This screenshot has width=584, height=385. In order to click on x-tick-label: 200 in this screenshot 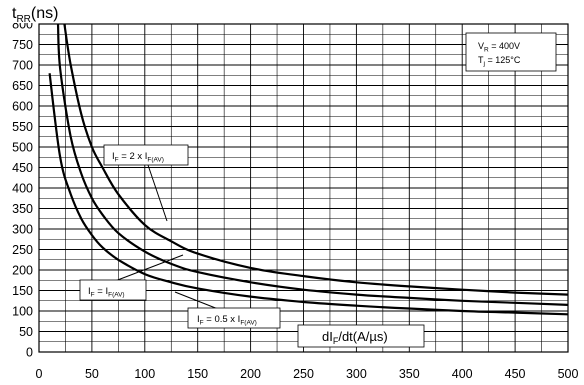, I will do `click(250, 374)`.